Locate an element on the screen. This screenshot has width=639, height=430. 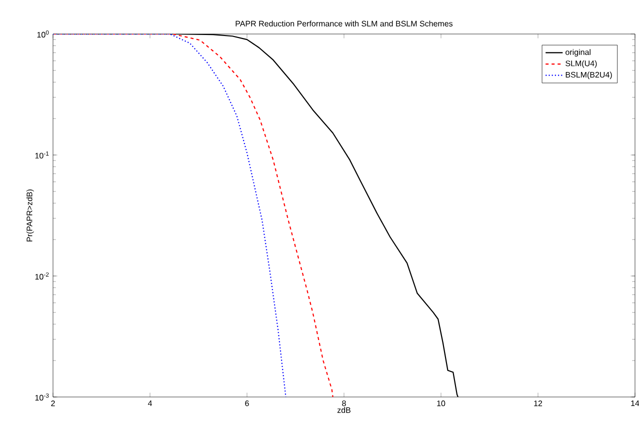
y-axis-title: Pr(PAPR>zdB) is located at coordinates (30, 216).